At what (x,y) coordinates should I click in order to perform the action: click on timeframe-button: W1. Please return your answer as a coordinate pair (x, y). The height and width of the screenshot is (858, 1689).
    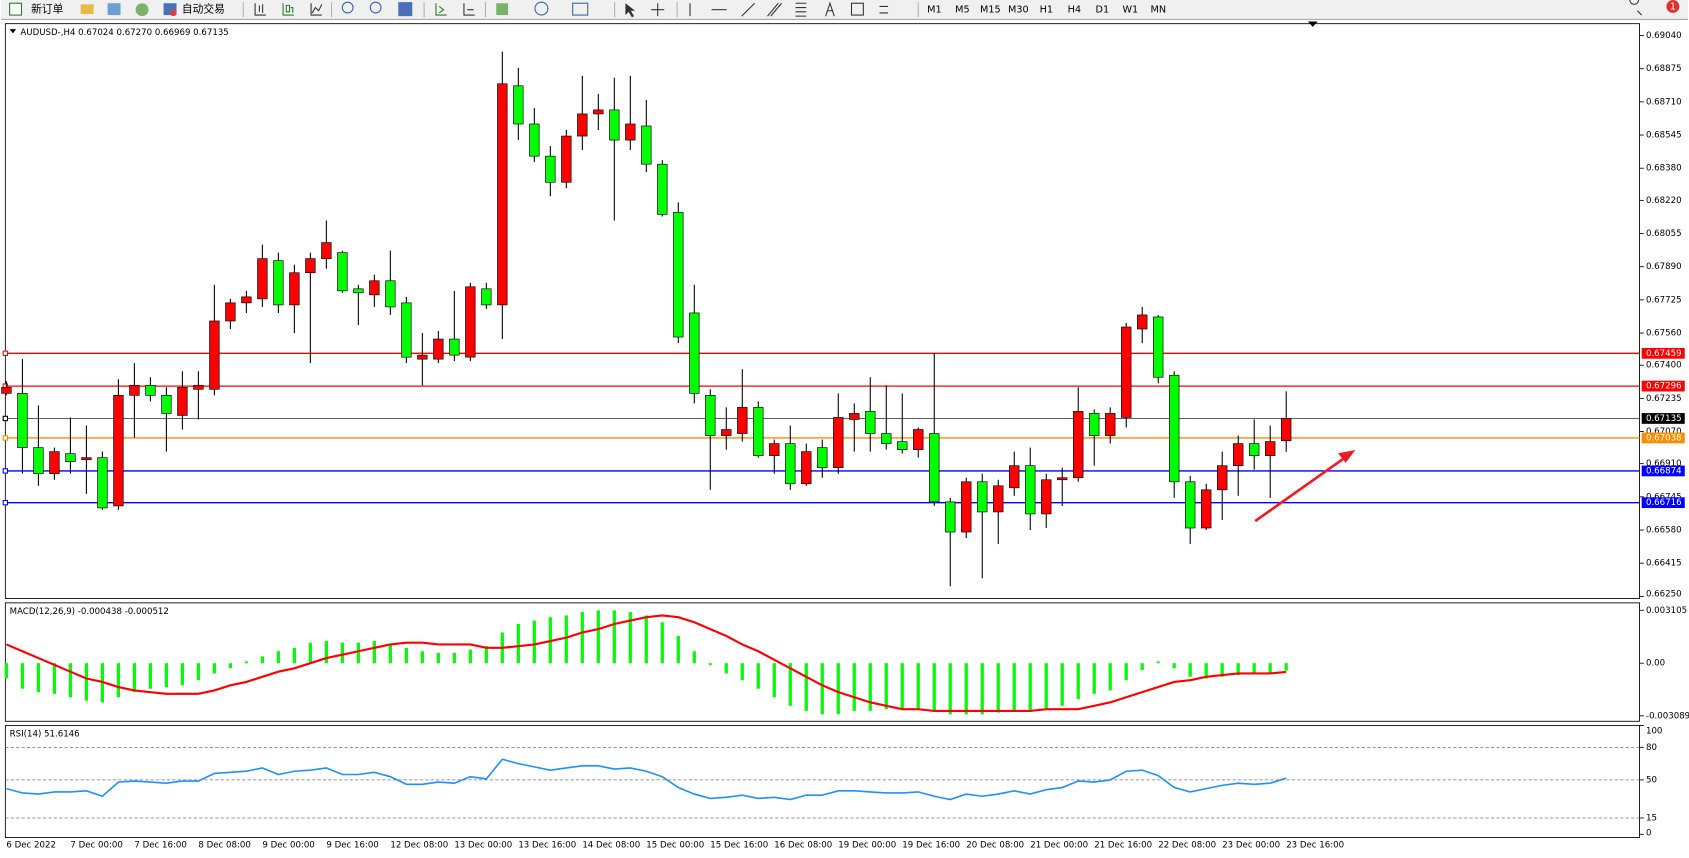
    Looking at the image, I should click on (1130, 10).